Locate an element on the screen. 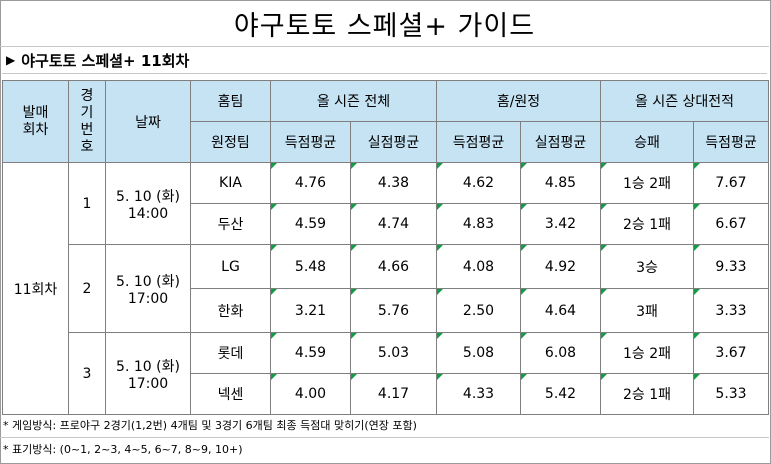  table-row: 한화 3.21 5.76 2.50 4.64 3패 3.33 is located at coordinates (386, 310).